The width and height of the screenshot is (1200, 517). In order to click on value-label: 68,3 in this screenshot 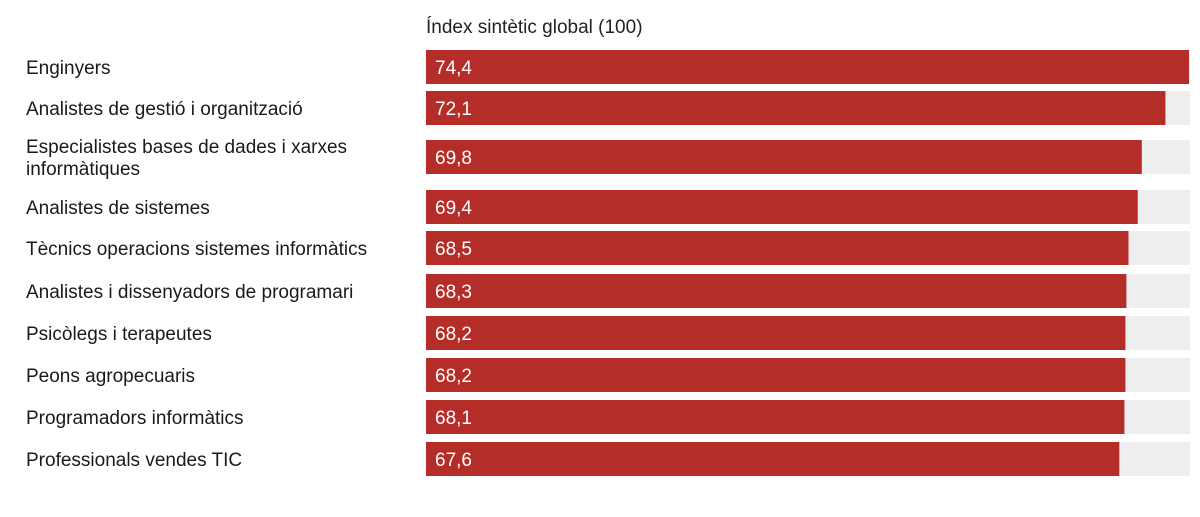, I will do `click(453, 292)`.